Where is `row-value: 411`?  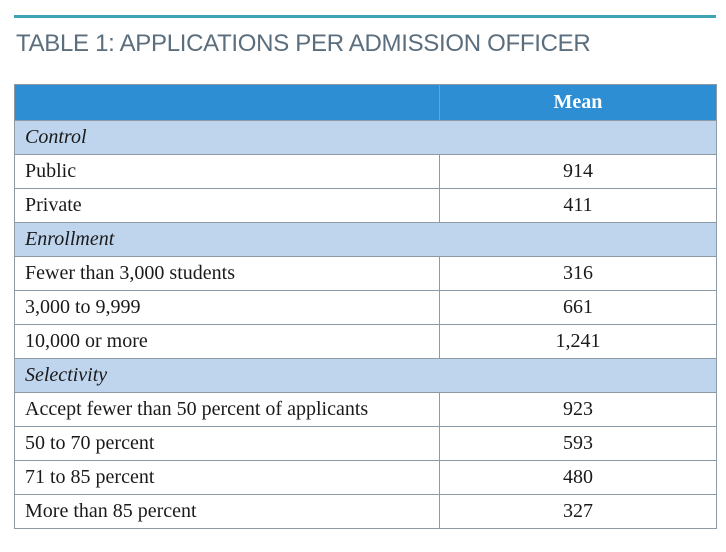
row-value: 411 is located at coordinates (578, 205).